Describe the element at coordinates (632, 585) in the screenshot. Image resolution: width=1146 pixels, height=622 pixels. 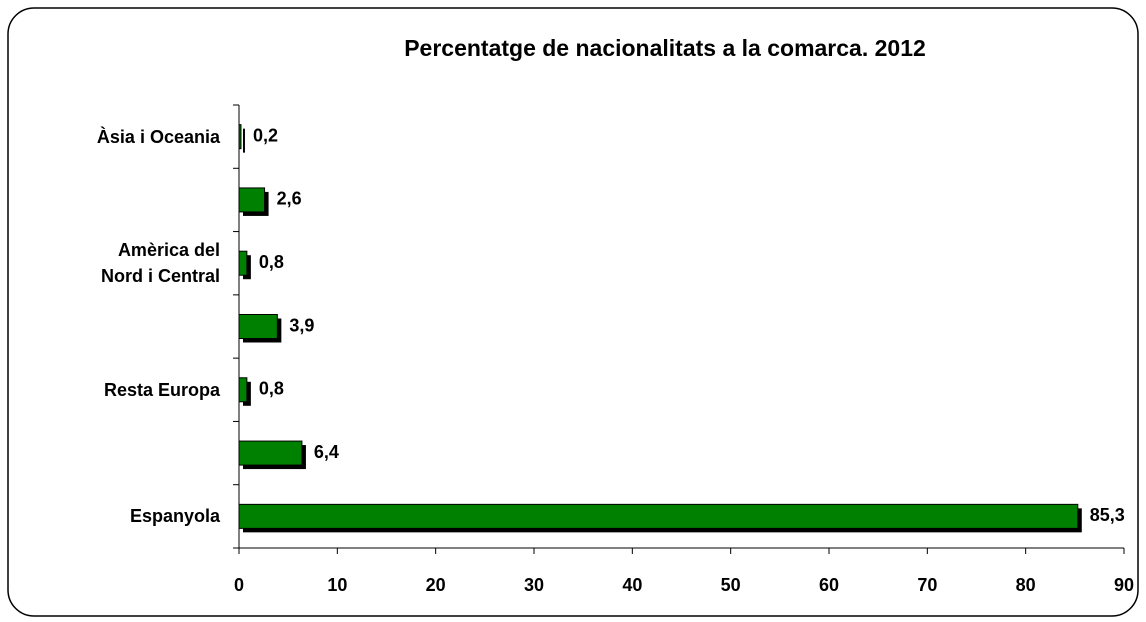
I see `x-tick-label: 40` at that location.